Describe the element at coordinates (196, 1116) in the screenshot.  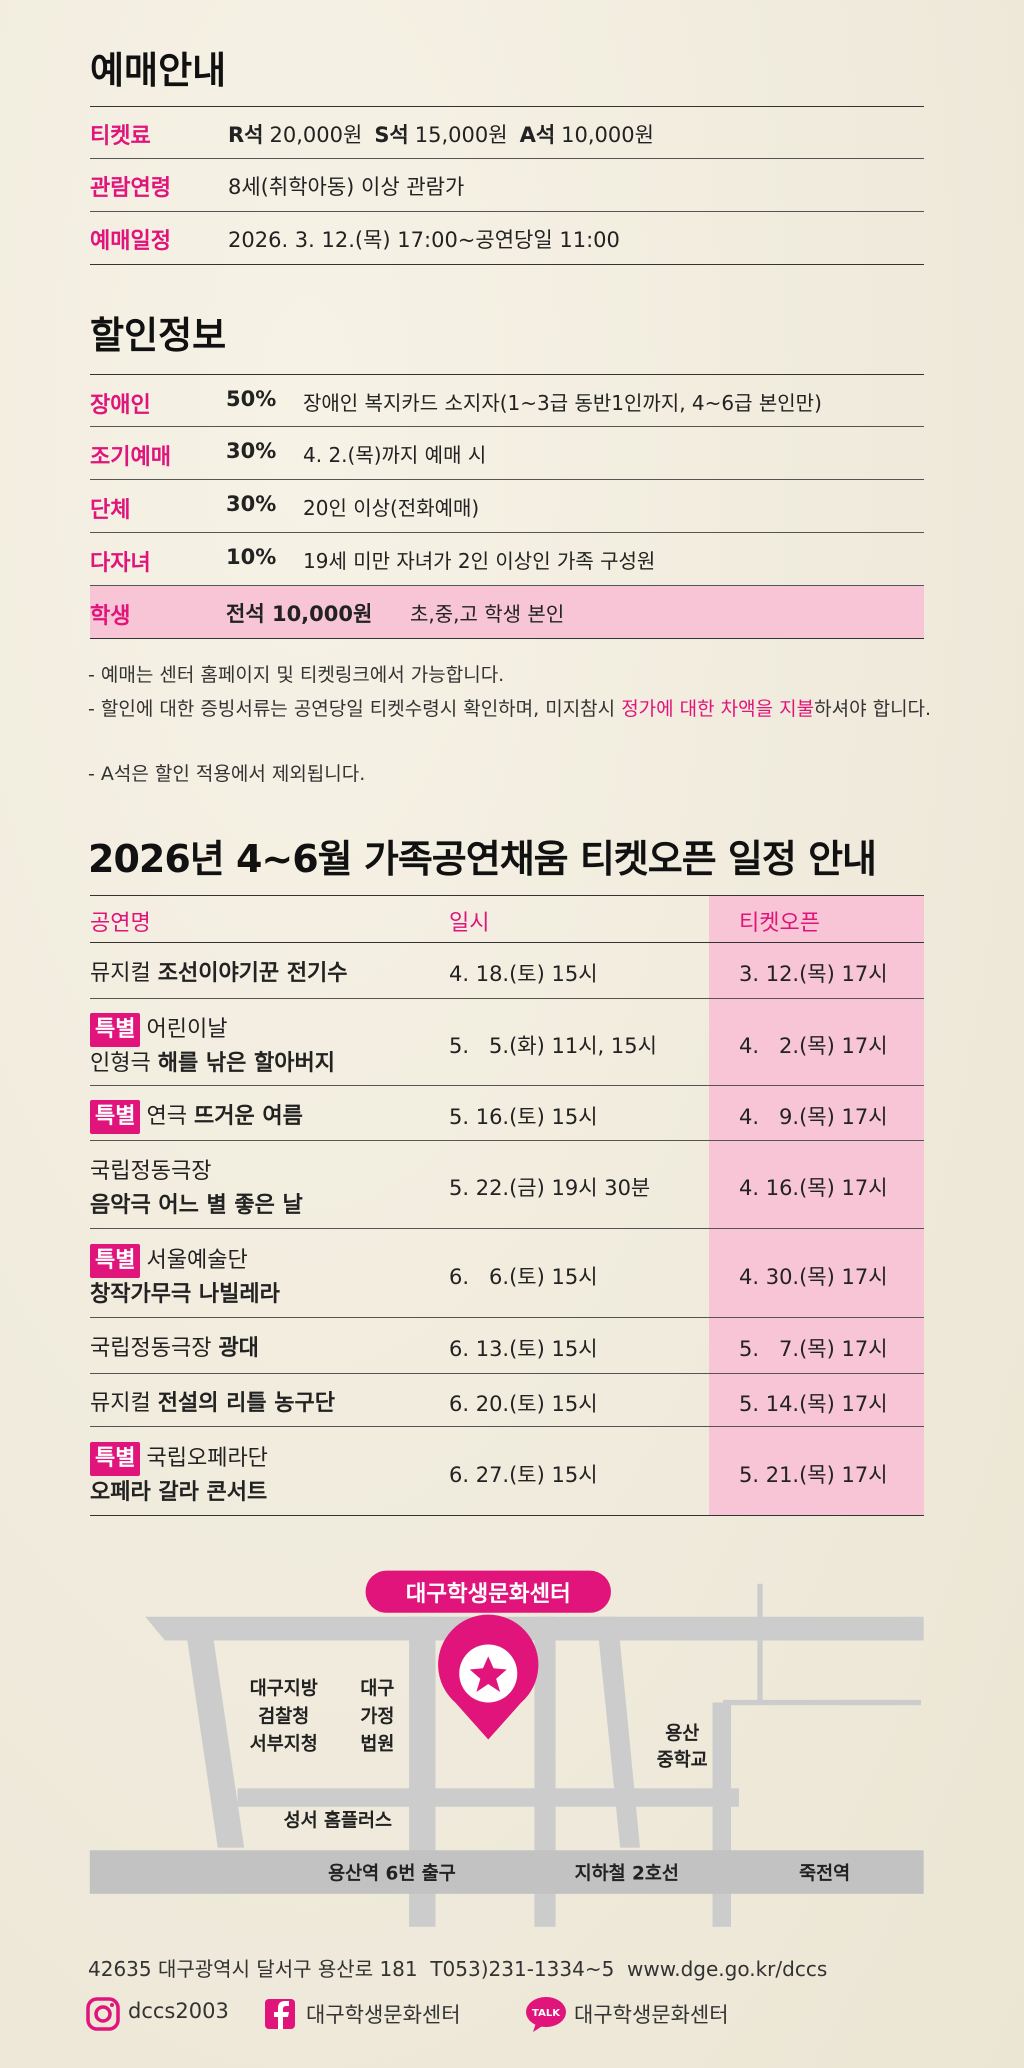
I see `line: 특별 연극 뜨거운 여름` at that location.